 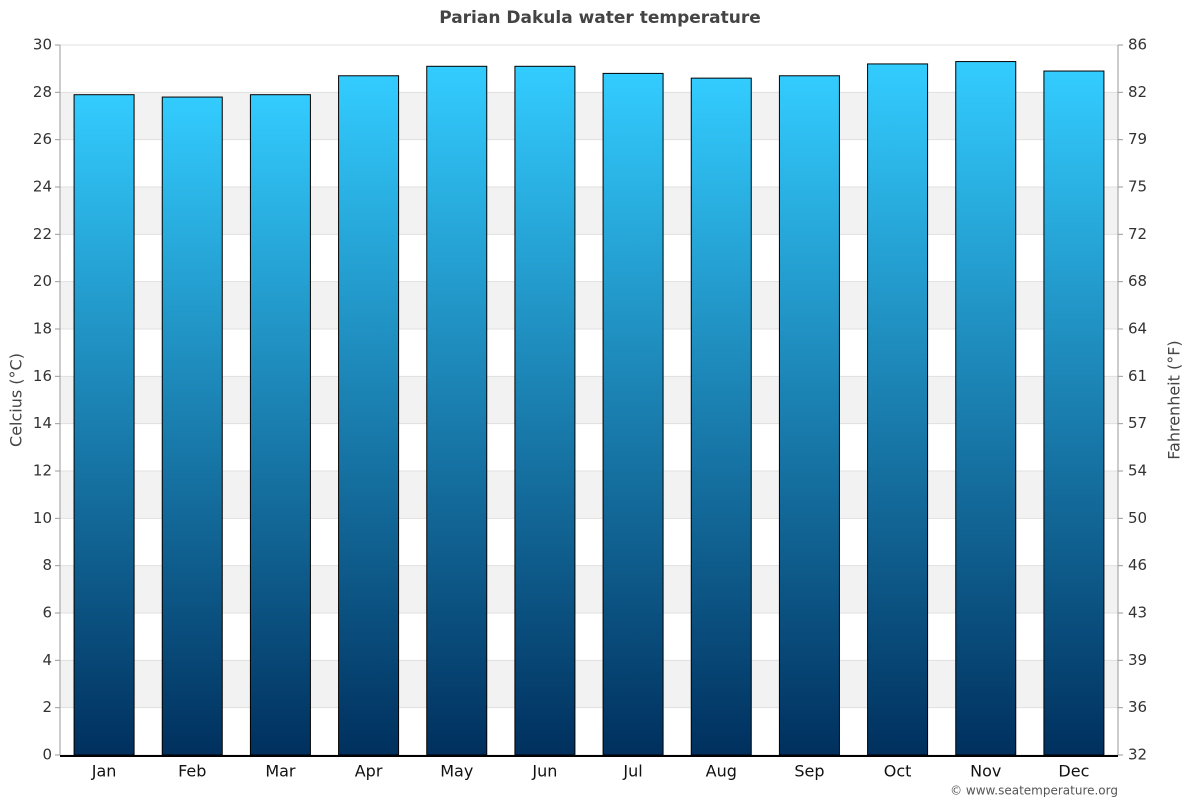 What do you see at coordinates (42, 518) in the screenshot?
I see `y-tick-label: 10` at bounding box center [42, 518].